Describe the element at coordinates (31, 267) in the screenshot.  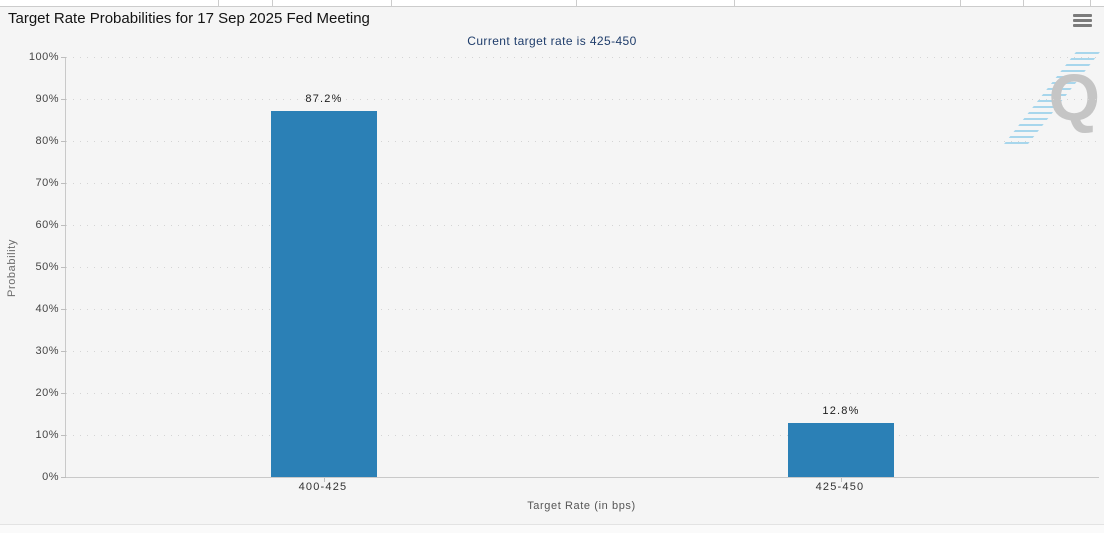
I see `y-axis-labels: 0% 10% 20% 30% 40% 50% 60% 70% 80% 90% 100%` at that location.